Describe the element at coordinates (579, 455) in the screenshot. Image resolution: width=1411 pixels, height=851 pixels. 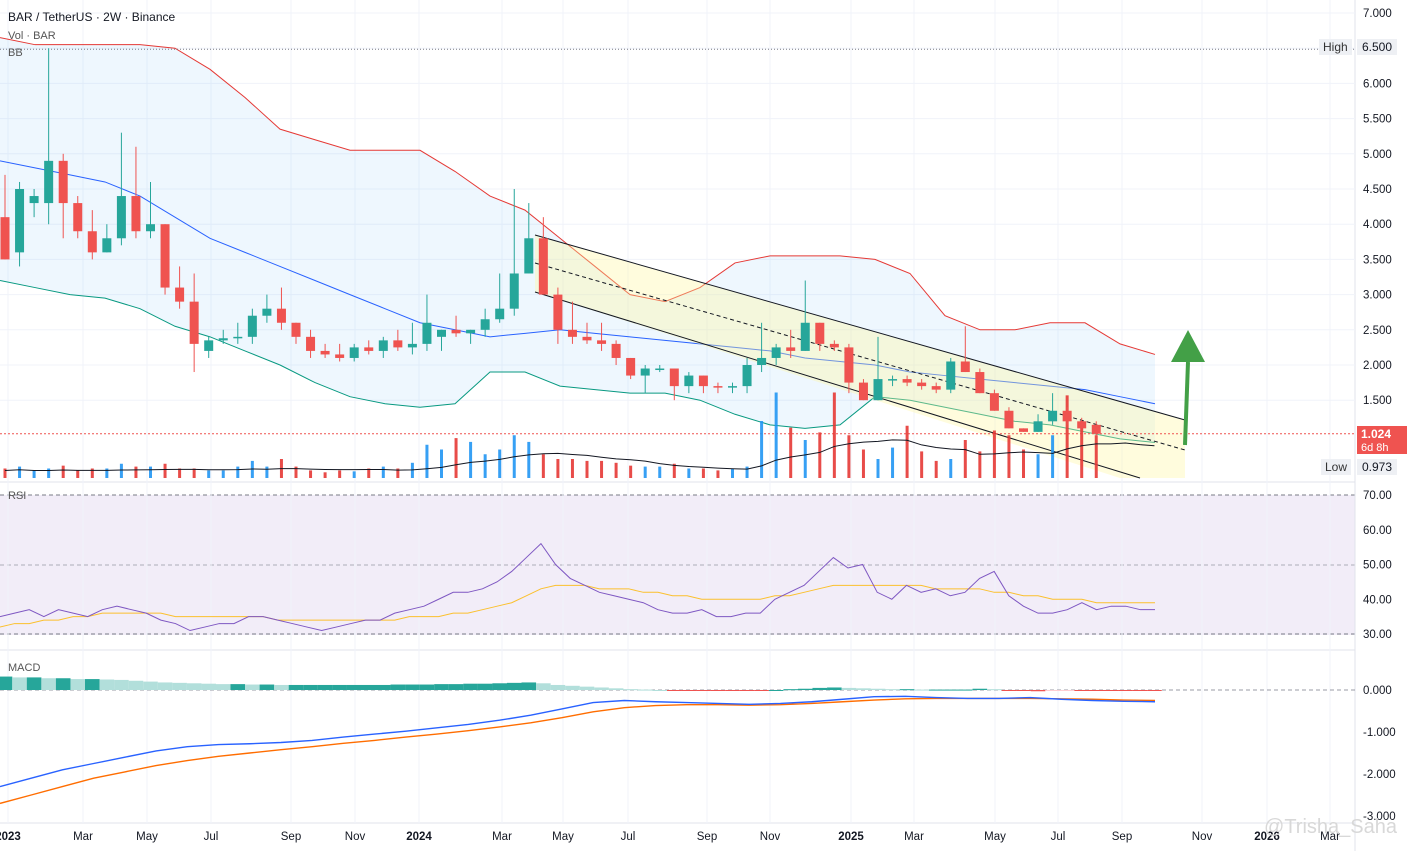
I see `volume-ma-line` at that location.